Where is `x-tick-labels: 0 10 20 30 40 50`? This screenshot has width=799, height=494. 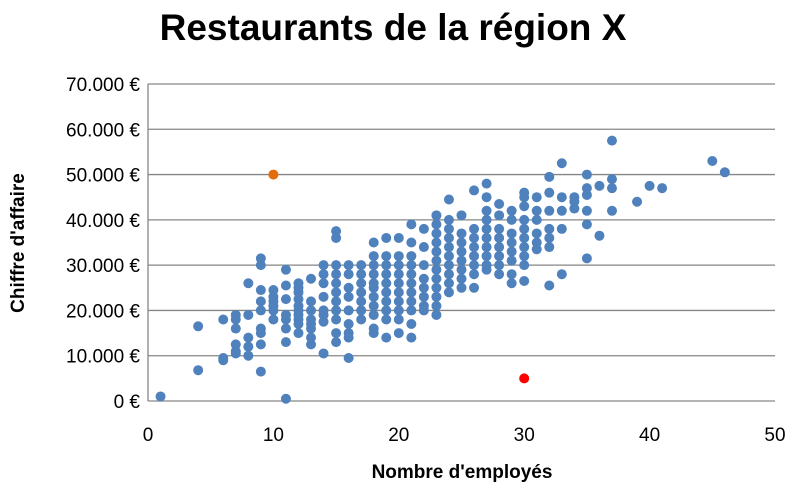
x-tick-labels: 0 10 20 30 40 50 is located at coordinates (464, 435).